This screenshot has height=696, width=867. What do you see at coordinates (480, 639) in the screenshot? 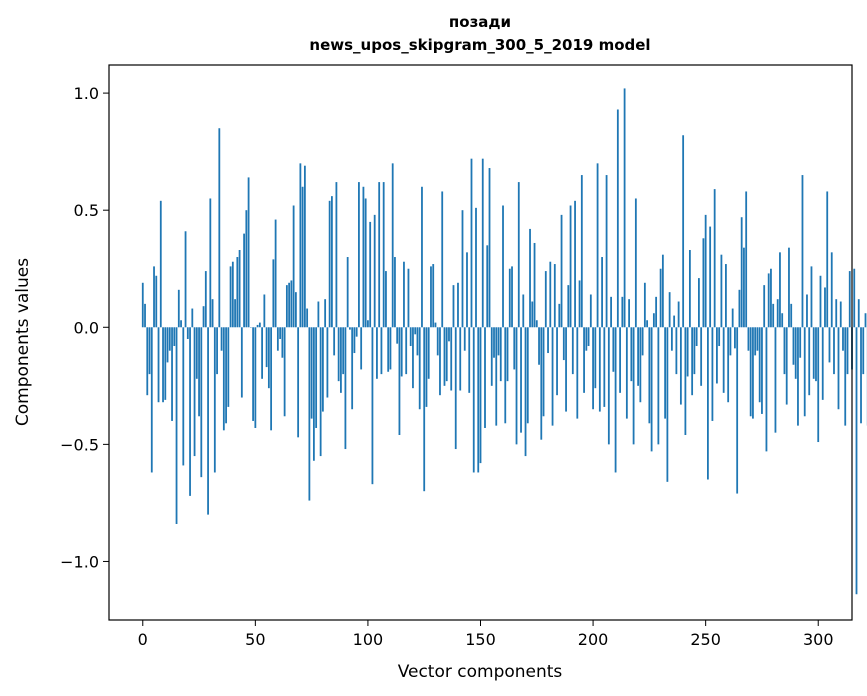
I see `x-tick-label-150: 150` at bounding box center [480, 639].